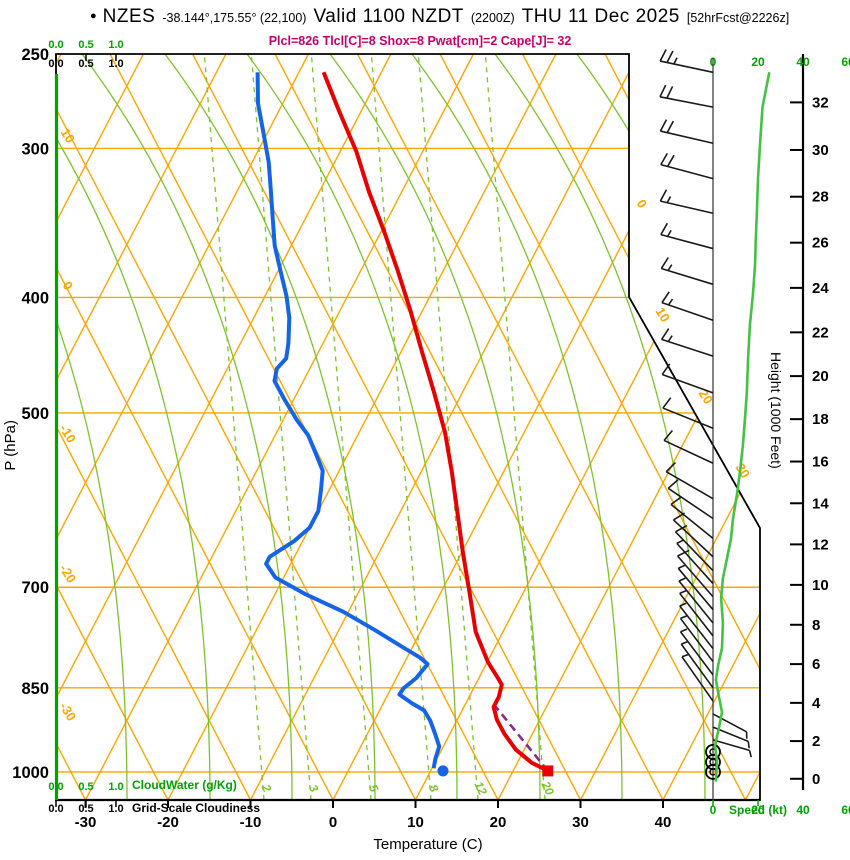  Describe the element at coordinates (642, 204) in the screenshot. I see `isotherm-label-right: 0` at that location.